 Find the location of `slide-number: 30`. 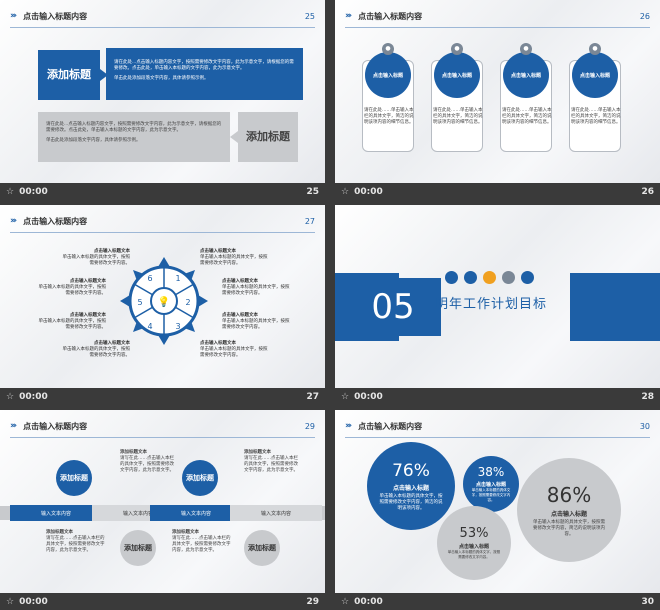

slide-number: 30 is located at coordinates (644, 426).